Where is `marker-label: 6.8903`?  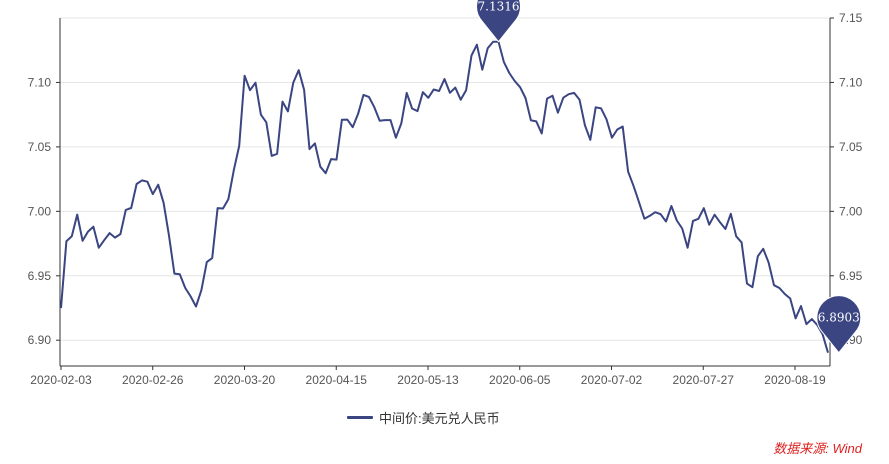
marker-label: 6.8903 is located at coordinates (839, 318).